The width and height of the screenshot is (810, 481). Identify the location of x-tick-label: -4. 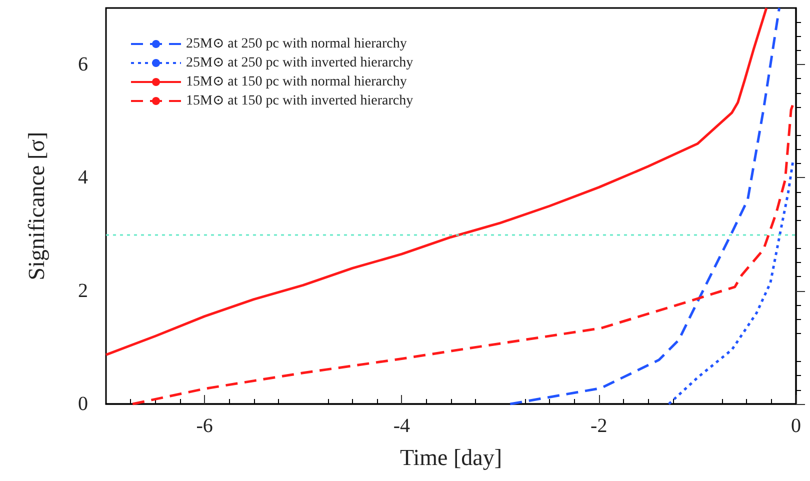
(401, 426).